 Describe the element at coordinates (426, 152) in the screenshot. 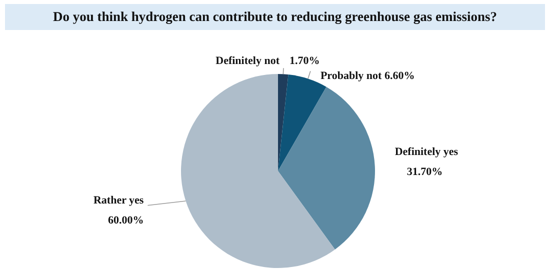

I see `slice-label: Definitely yes` at that location.